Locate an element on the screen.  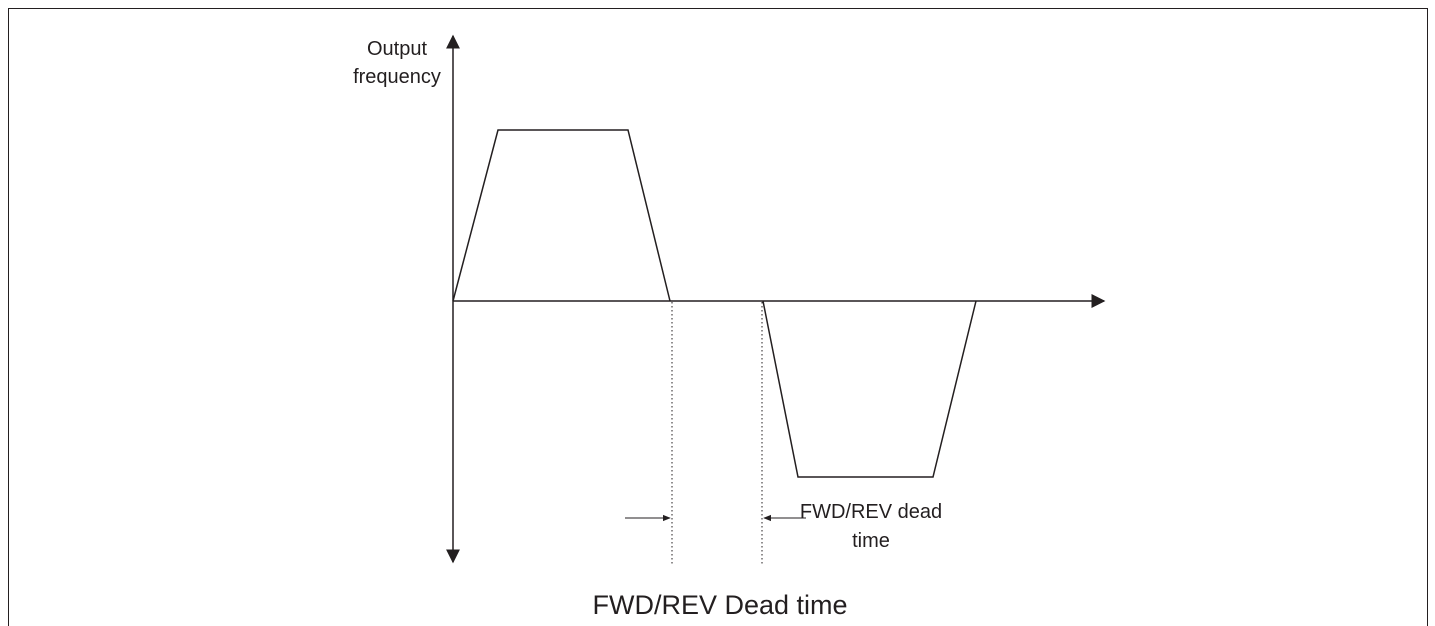
caption: FWD/REV Dead time is located at coordinates (719, 605).